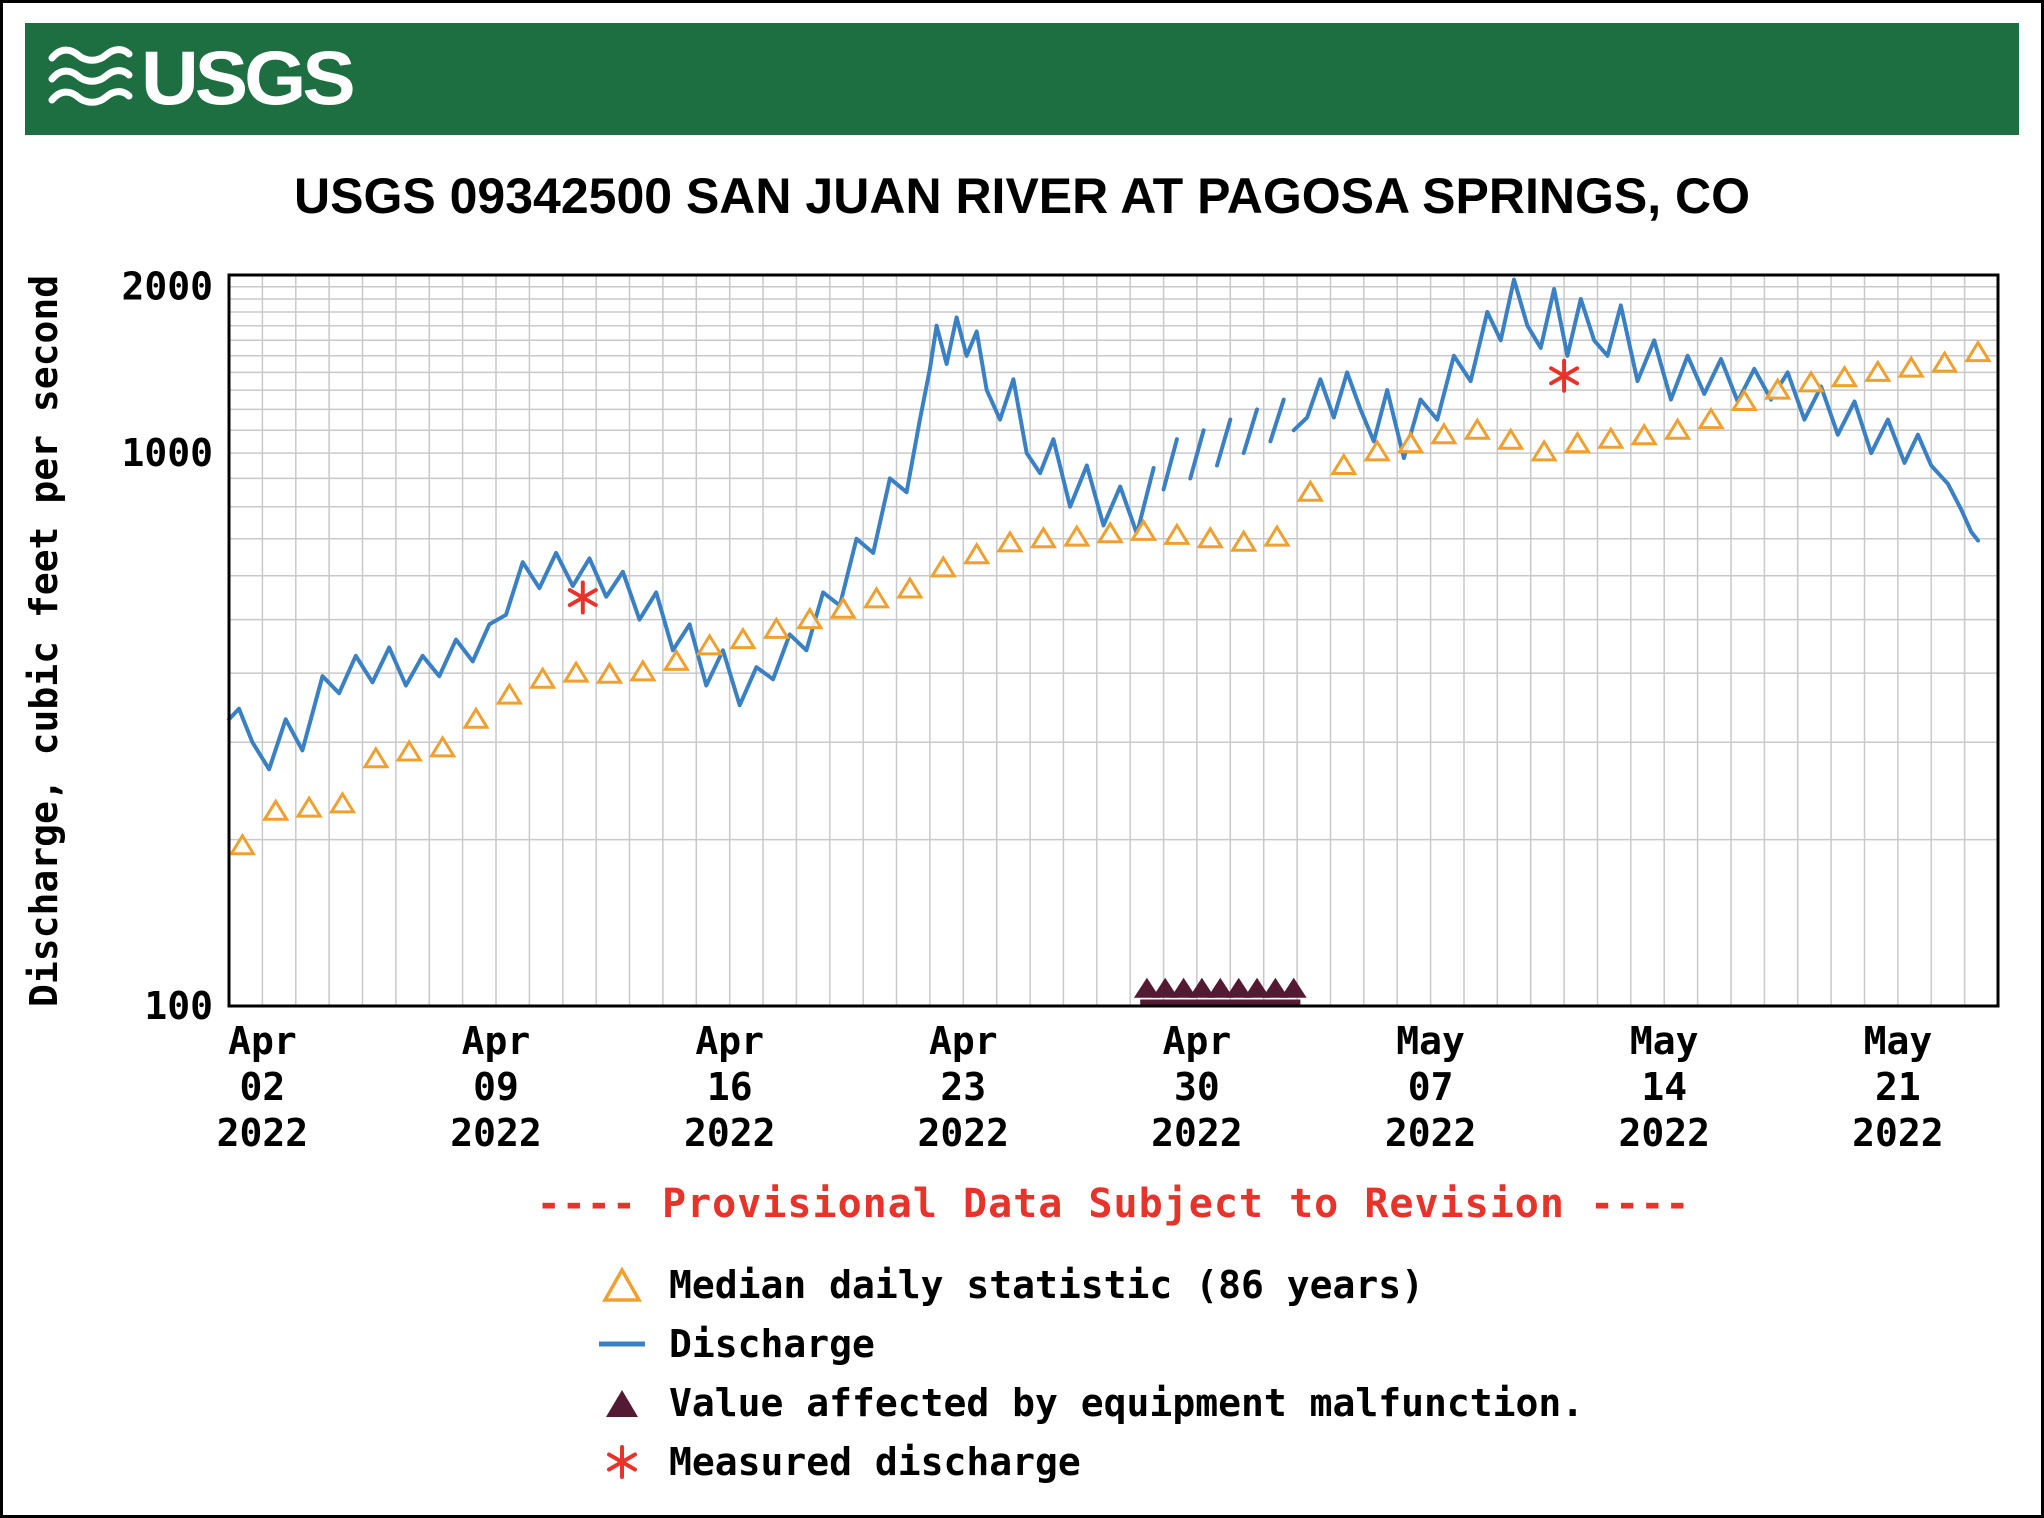  I want to click on usgs-logo: USGS, so click(190, 78).